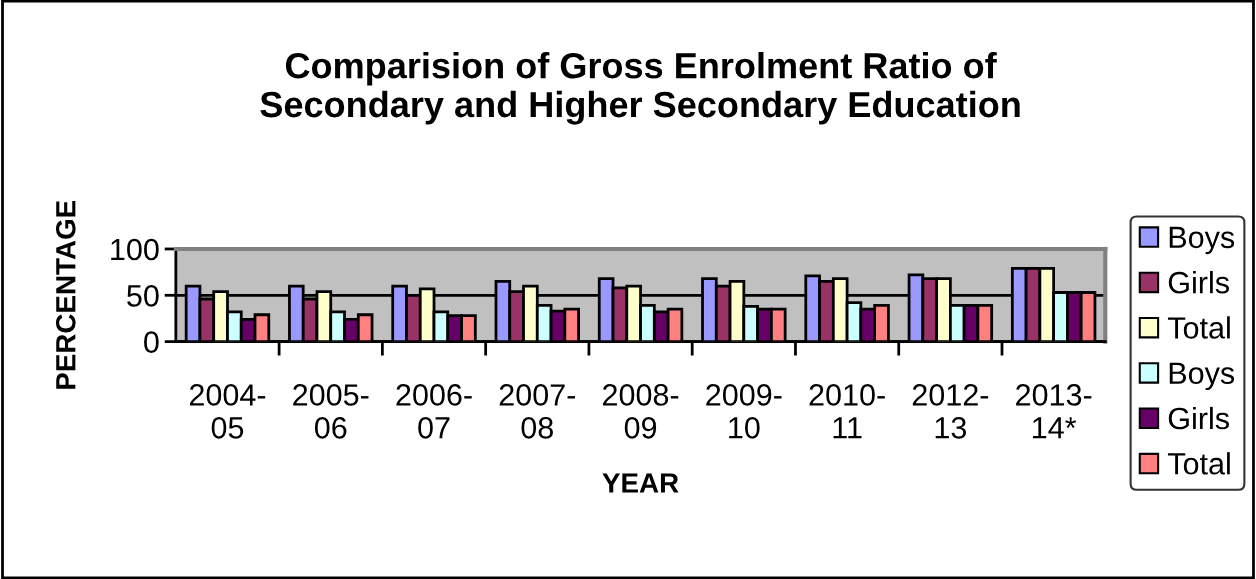 This screenshot has width=1256, height=579. What do you see at coordinates (65, 294) in the screenshot?
I see `y-axis-title: PERCENTAGE` at bounding box center [65, 294].